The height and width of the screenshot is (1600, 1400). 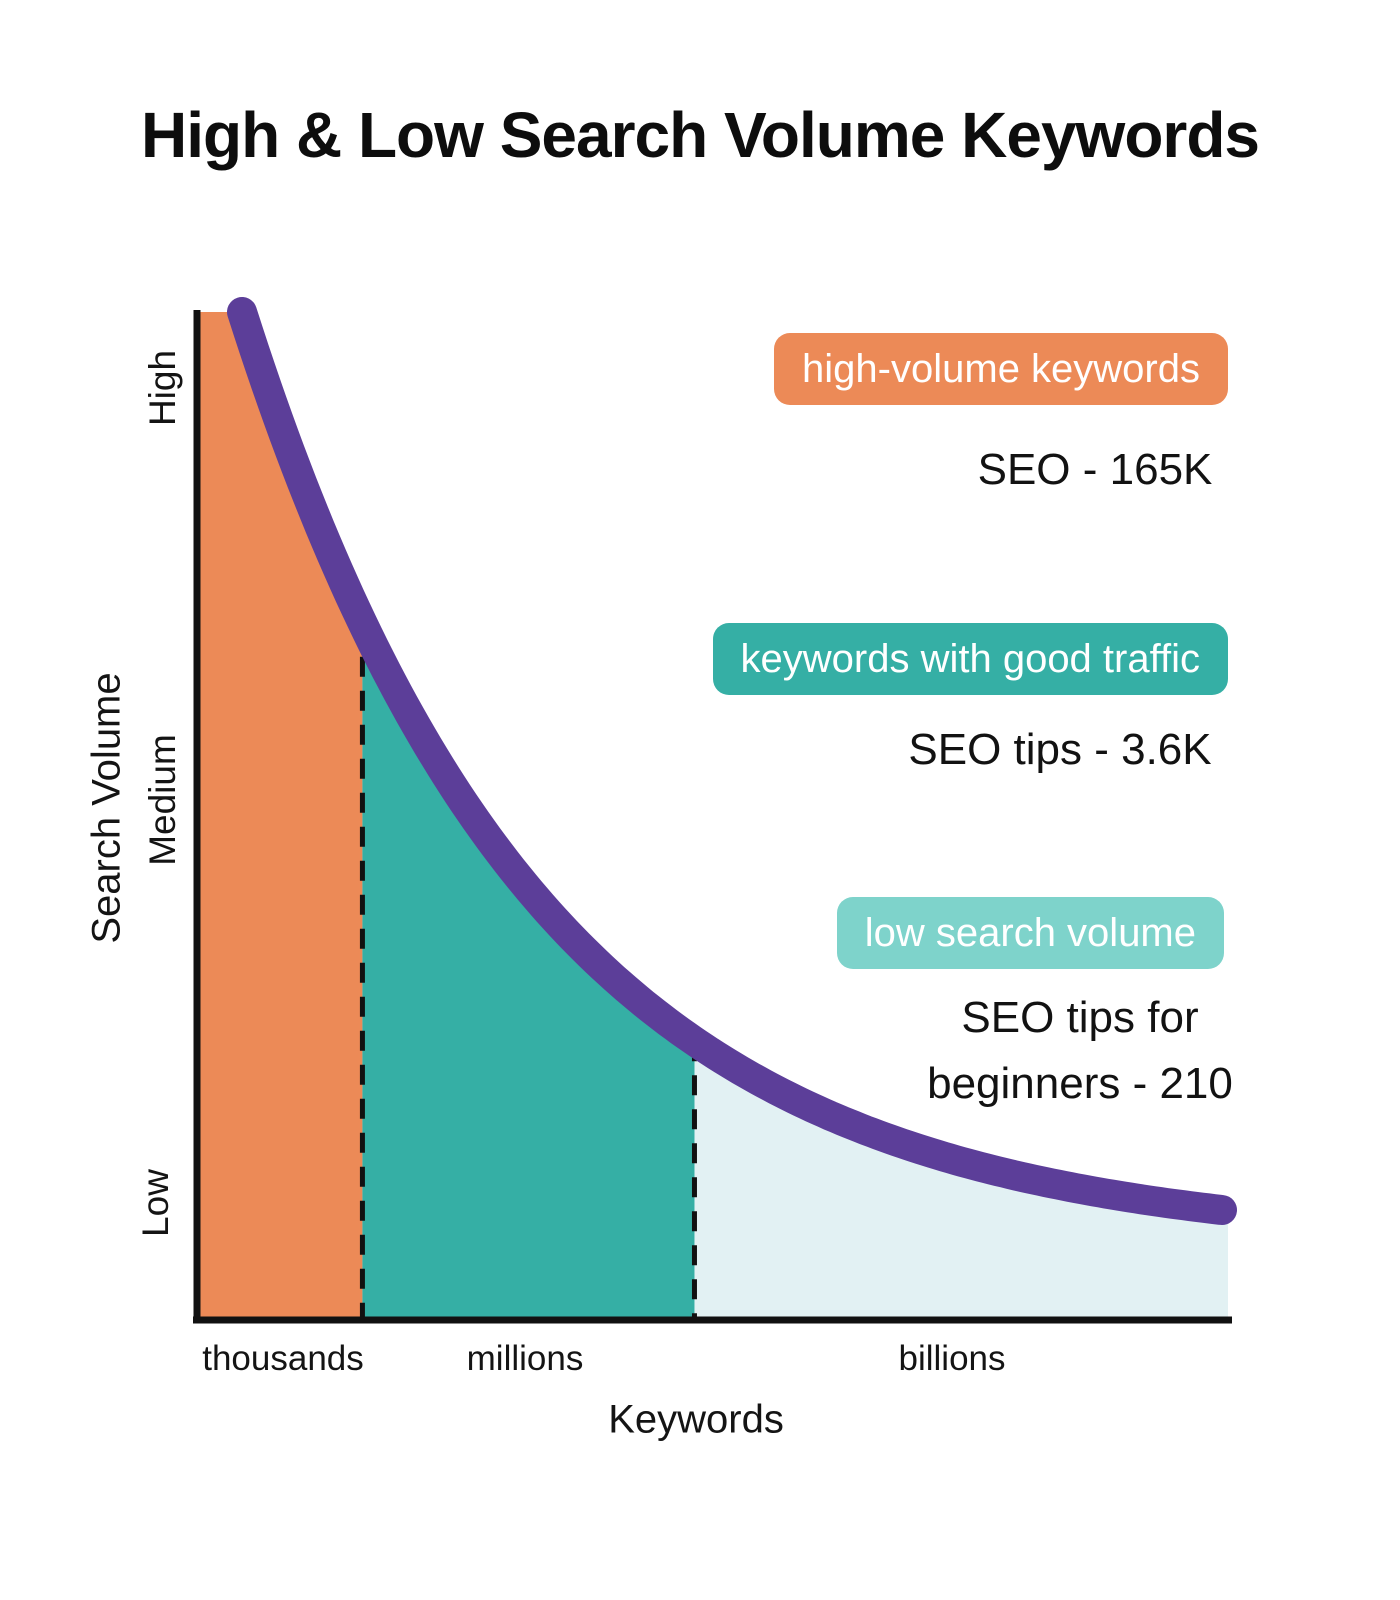 What do you see at coordinates (952, 1358) in the screenshot?
I see `x-tick-billions: billions` at bounding box center [952, 1358].